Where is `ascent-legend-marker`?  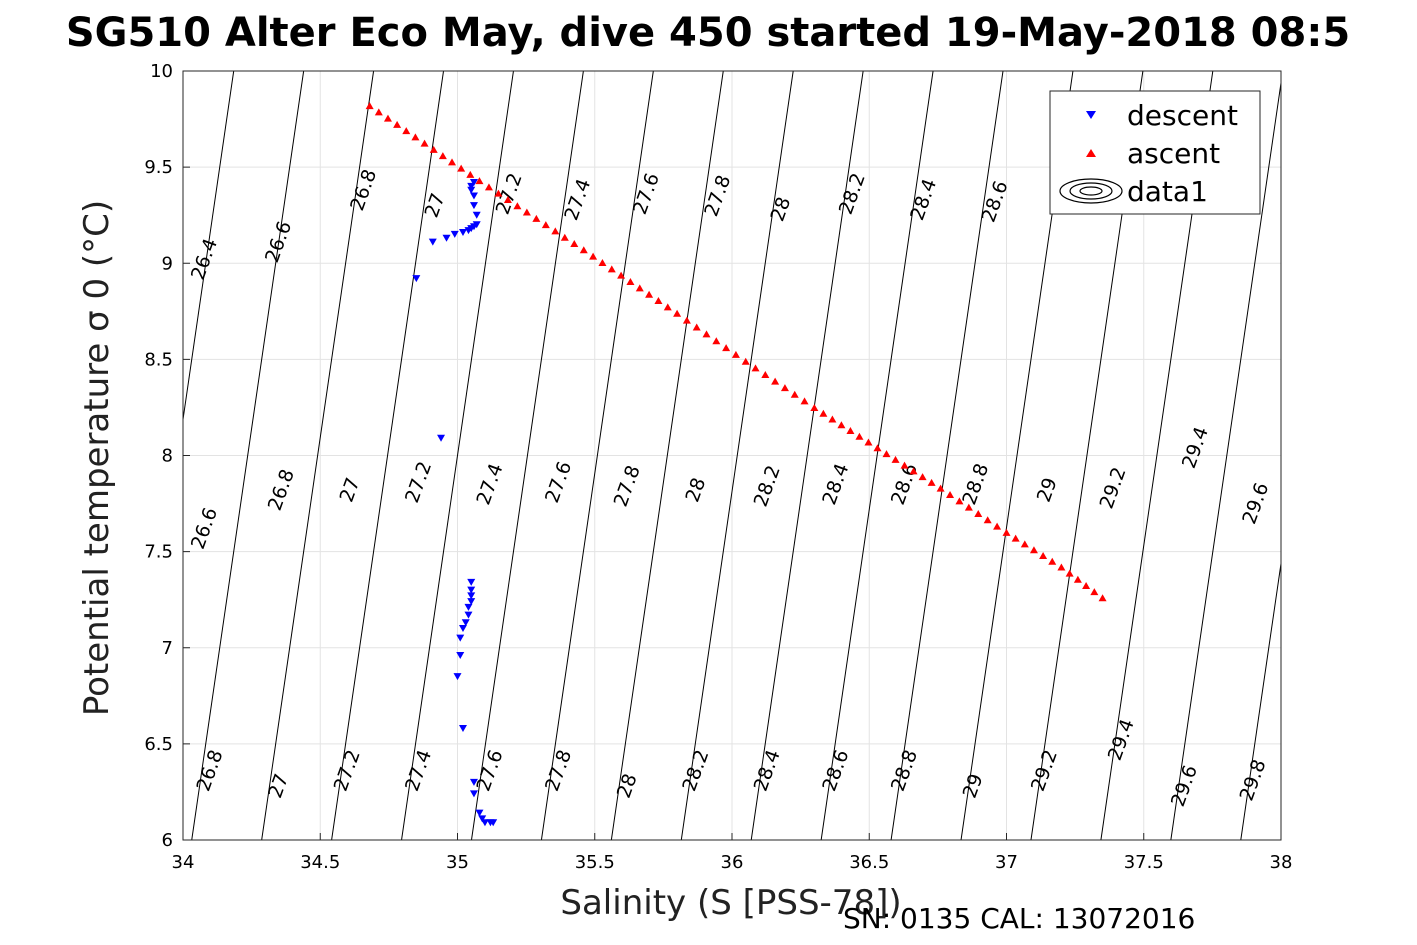
ascent-legend-marker is located at coordinates (1091, 153).